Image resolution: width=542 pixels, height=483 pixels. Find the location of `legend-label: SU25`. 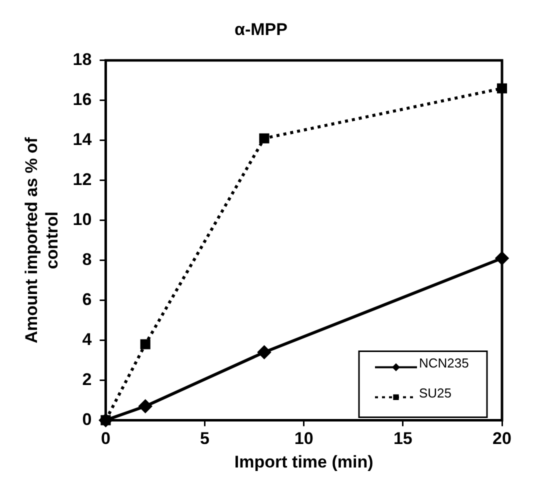

legend-label: SU25 is located at coordinates (435, 392).